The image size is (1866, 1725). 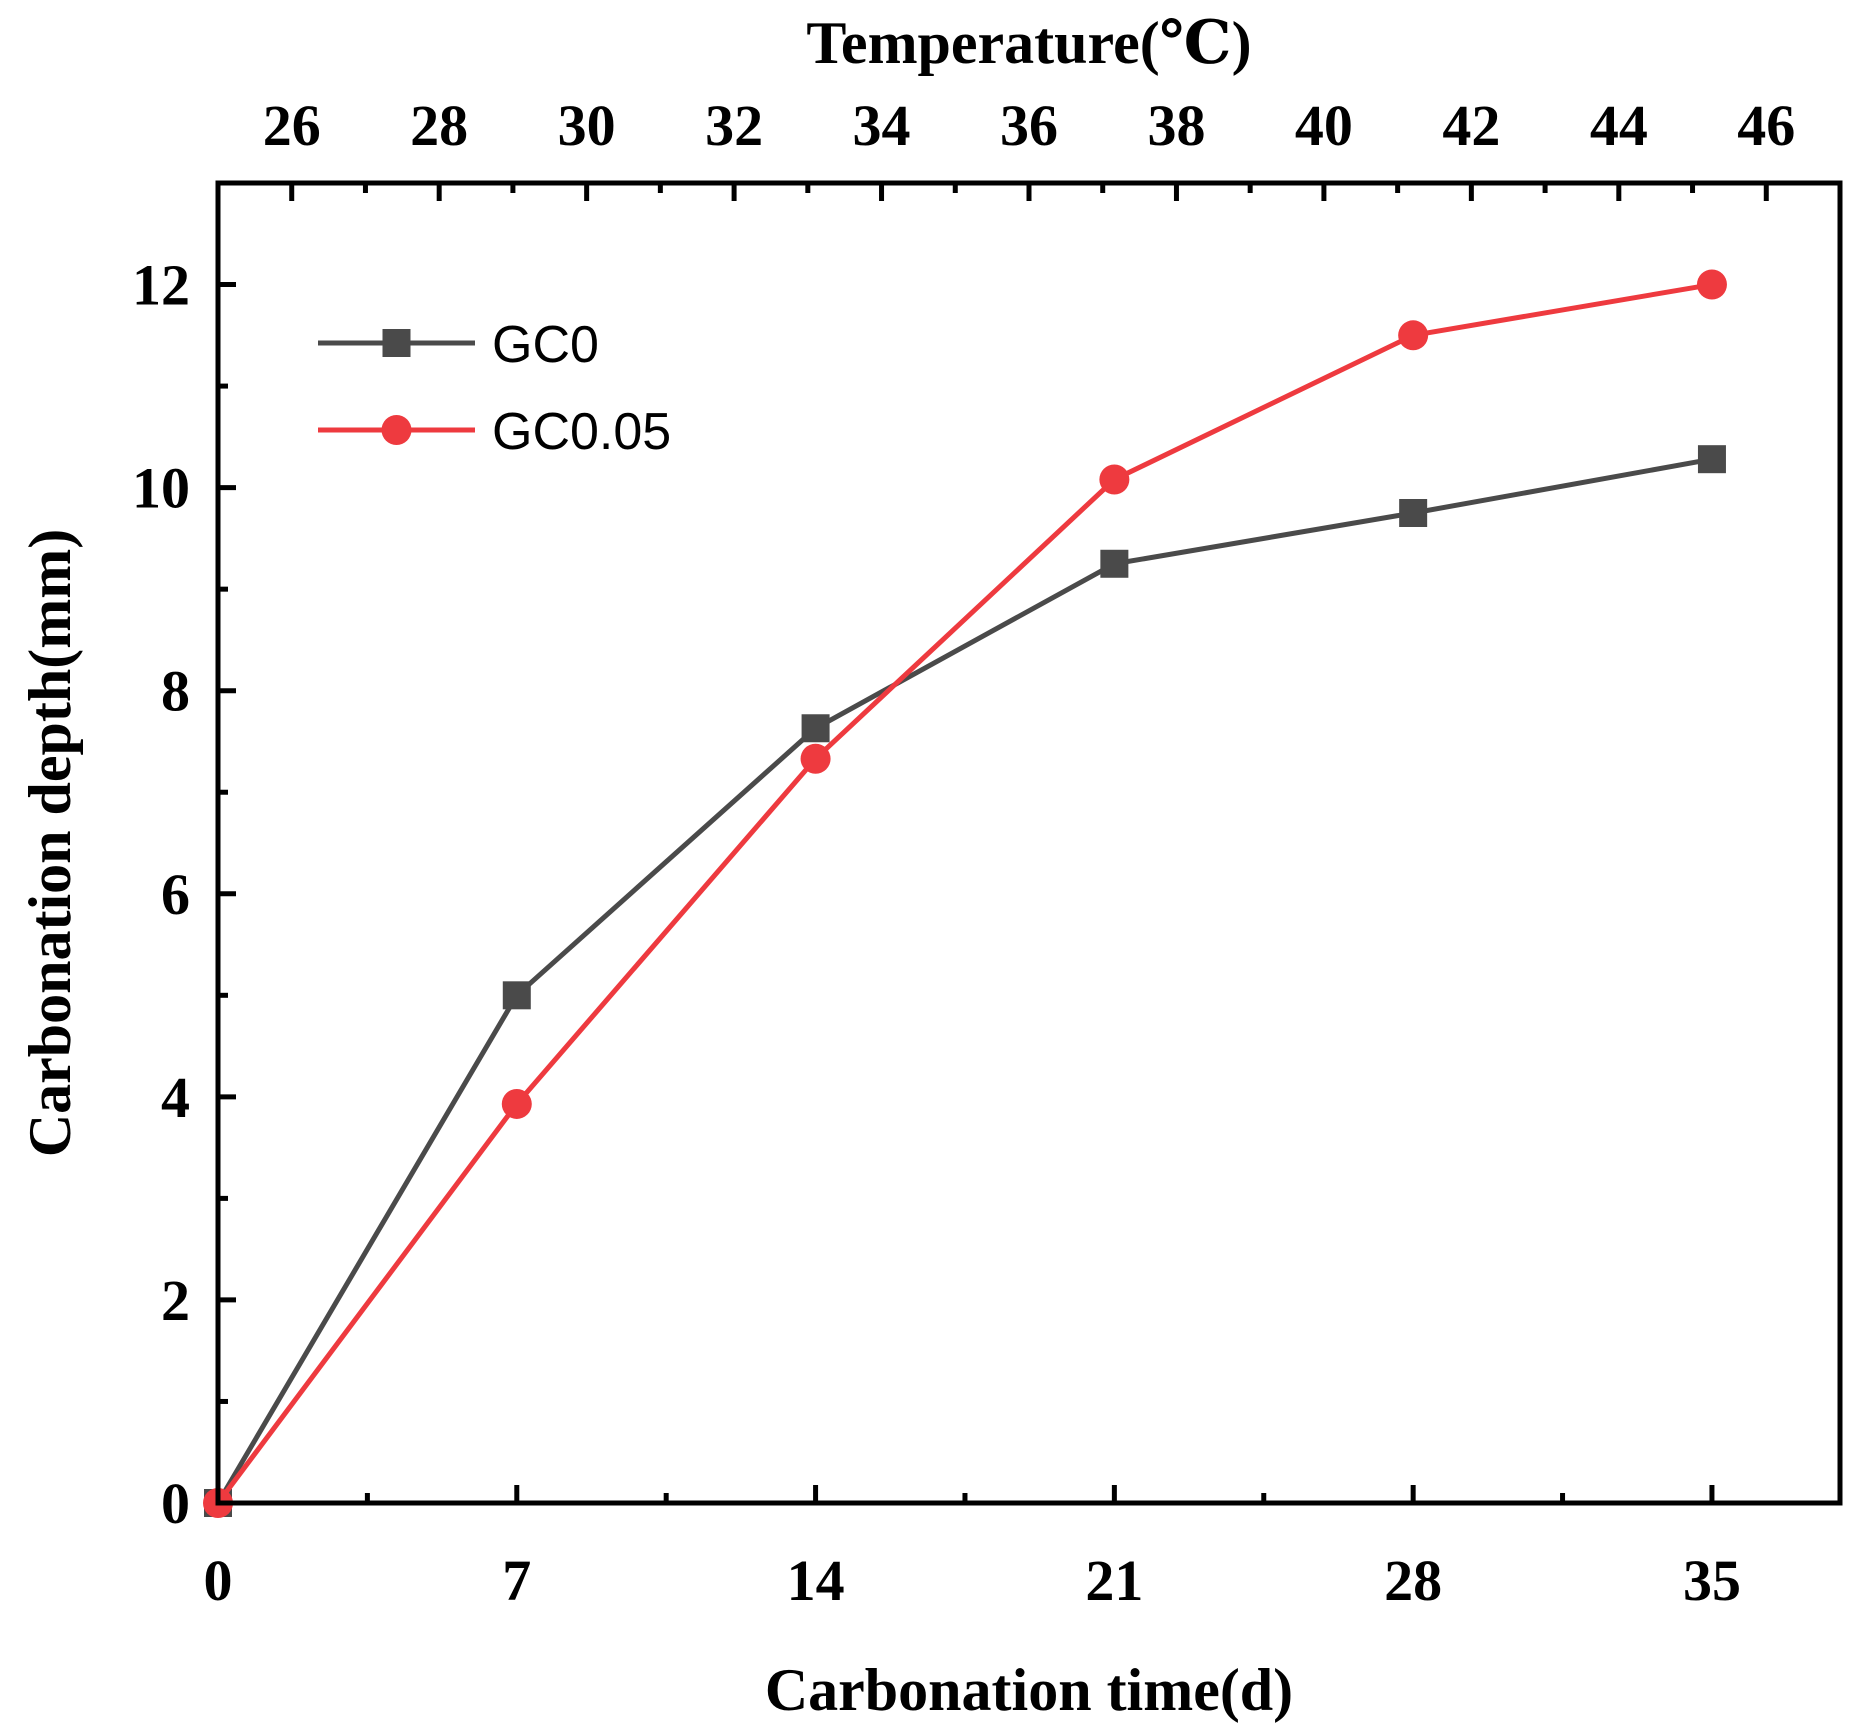 I want to click on y-tick-label: 10, so click(x=161, y=488).